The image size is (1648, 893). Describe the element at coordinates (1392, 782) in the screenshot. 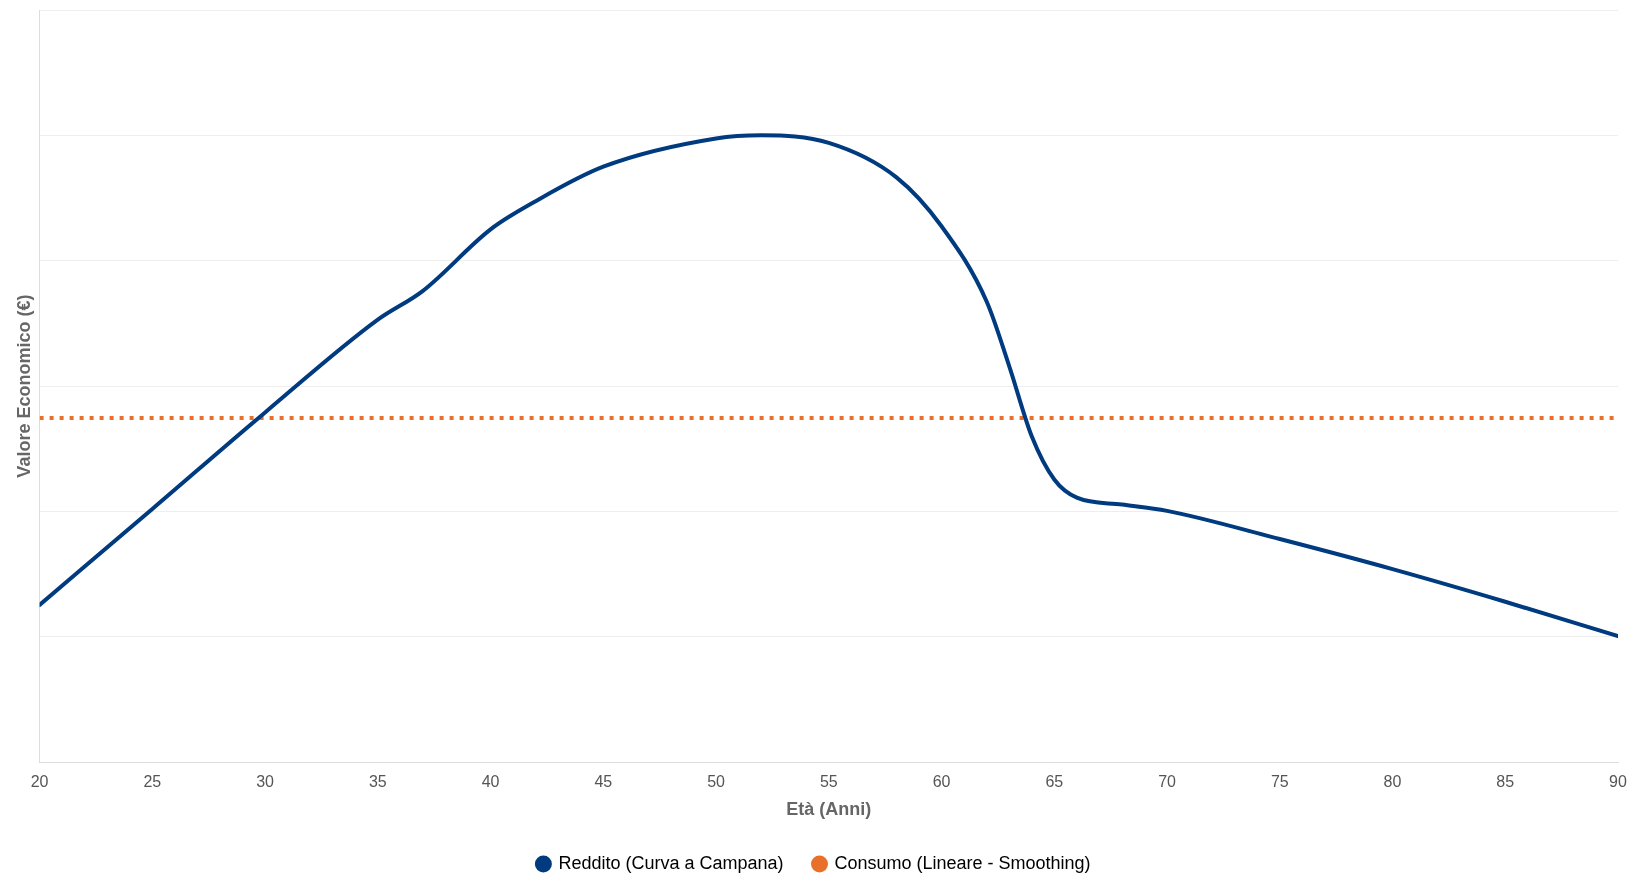

I see `x-tick-label: 80` at that location.